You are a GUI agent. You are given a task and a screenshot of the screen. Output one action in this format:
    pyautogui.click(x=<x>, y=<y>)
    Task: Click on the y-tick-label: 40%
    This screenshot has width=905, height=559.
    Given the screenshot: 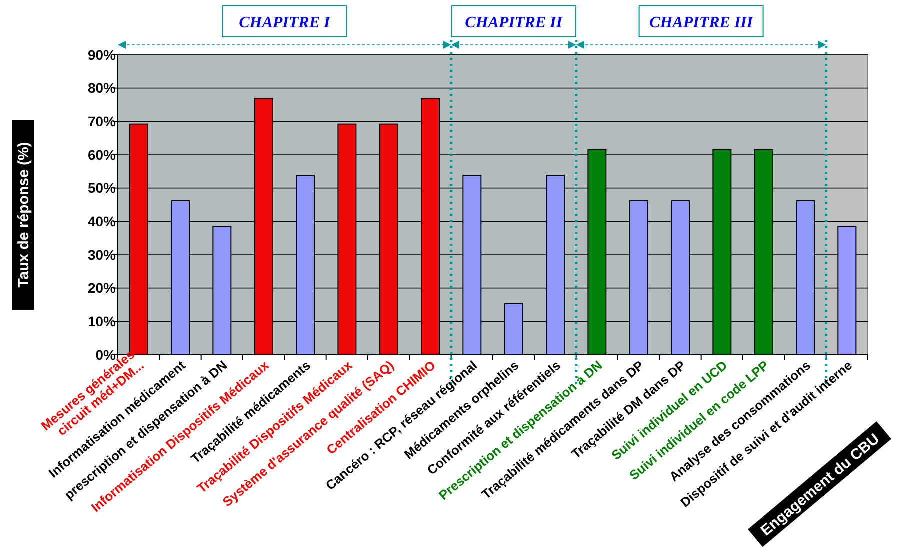 What is the action you would take?
    pyautogui.click(x=102, y=222)
    